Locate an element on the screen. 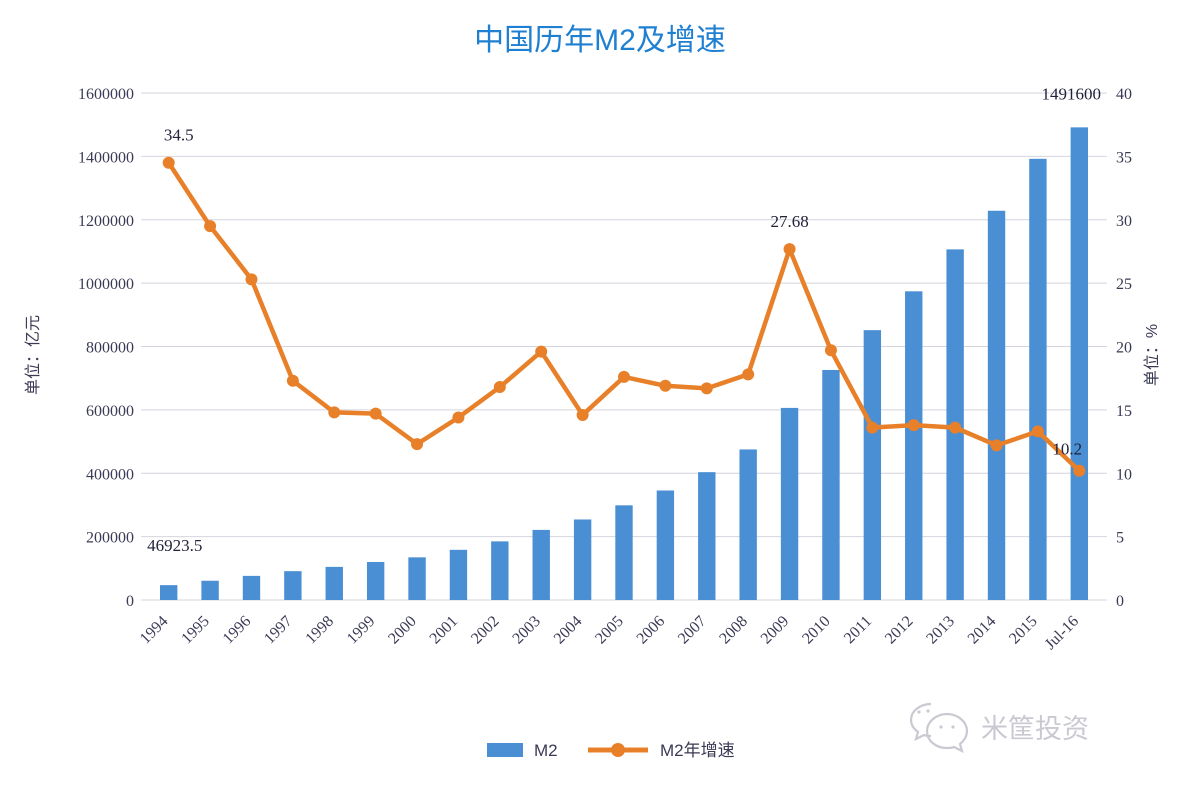 The height and width of the screenshot is (790, 1200). watermark: 米筐投资 is located at coordinates (999, 728).